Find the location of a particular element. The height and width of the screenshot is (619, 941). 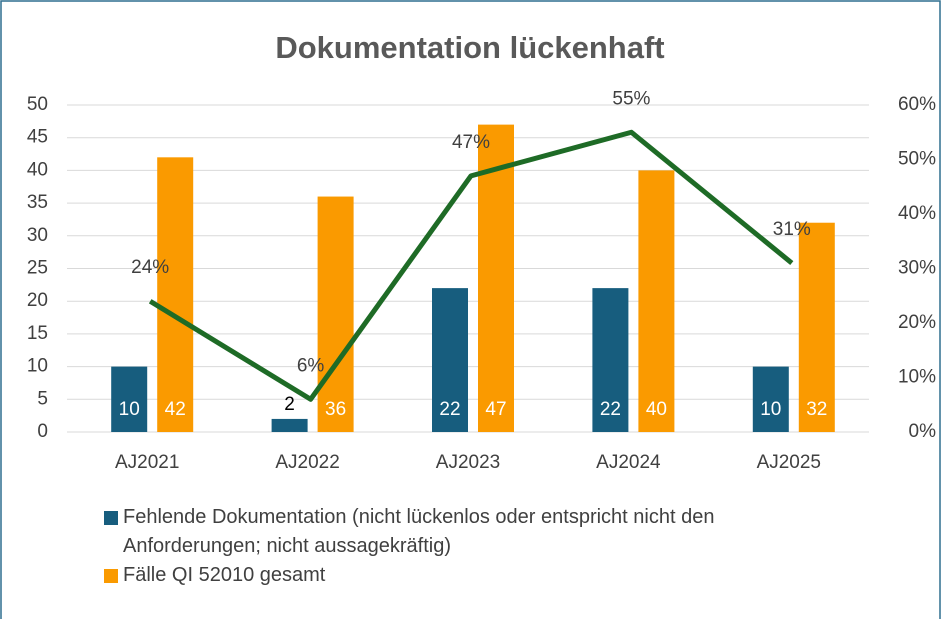

chart-title: Dokumentation lückenhaft is located at coordinates (469, 47).